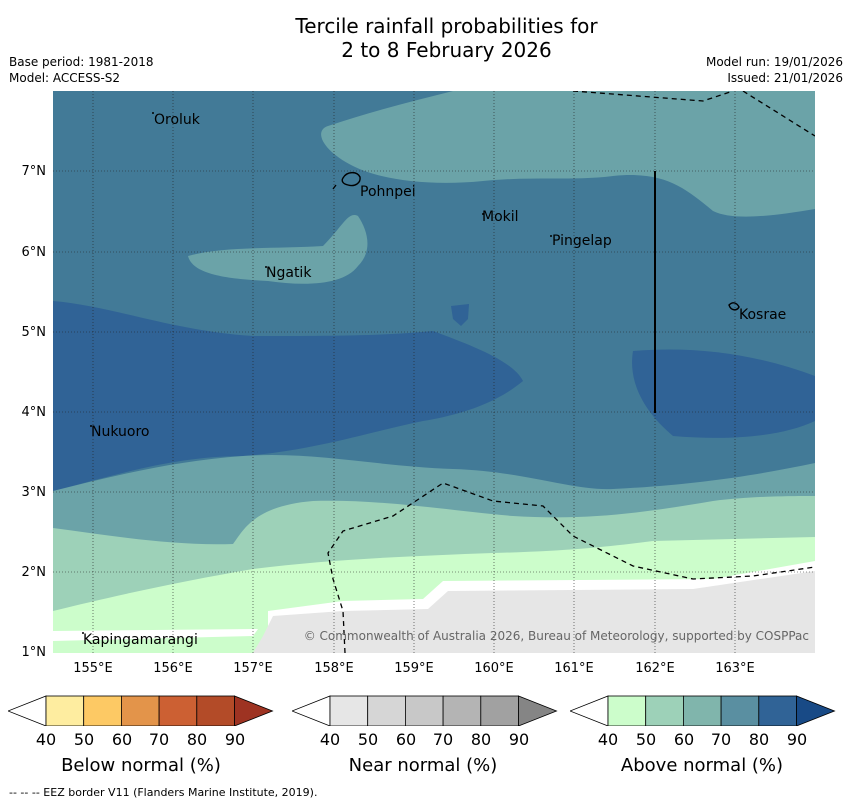 This screenshot has width=850, height=804. What do you see at coordinates (81, 70) in the screenshot?
I see `meta-left: Base period: 1981-2018 Model: ACCESS-S2` at bounding box center [81, 70].